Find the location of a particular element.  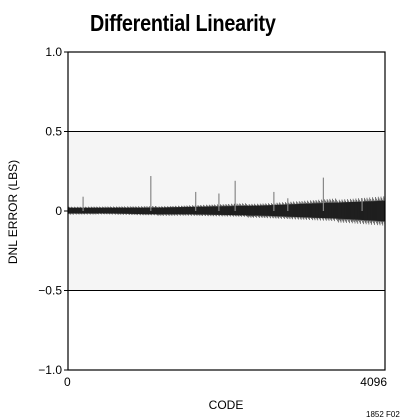

y-tick-label-4: −1.0 is located at coordinates (50, 370).